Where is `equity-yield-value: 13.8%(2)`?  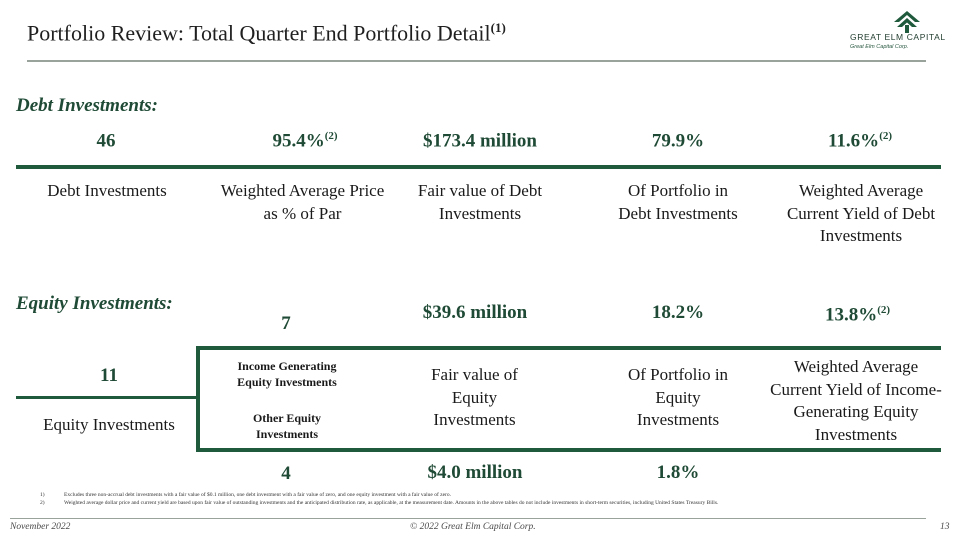
equity-yield-value: 13.8%(2) is located at coordinates (857, 315).